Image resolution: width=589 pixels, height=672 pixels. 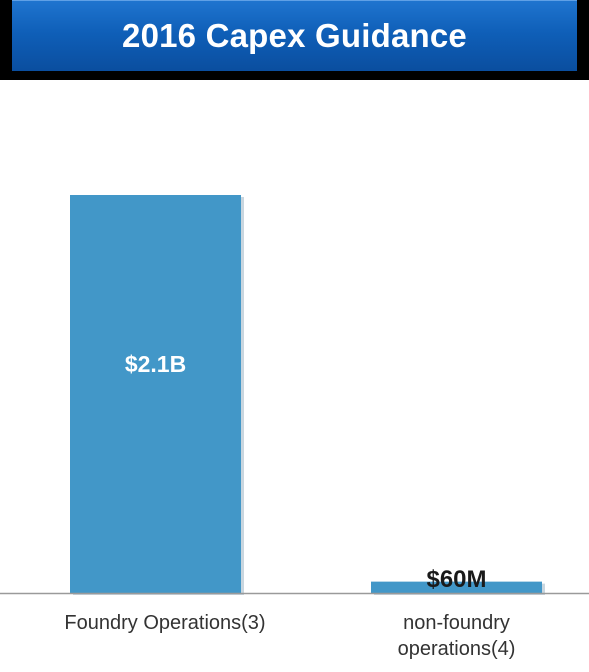 What do you see at coordinates (456, 636) in the screenshot?
I see `category-label-non-foundry-operations: non-foundry operations(4)` at bounding box center [456, 636].